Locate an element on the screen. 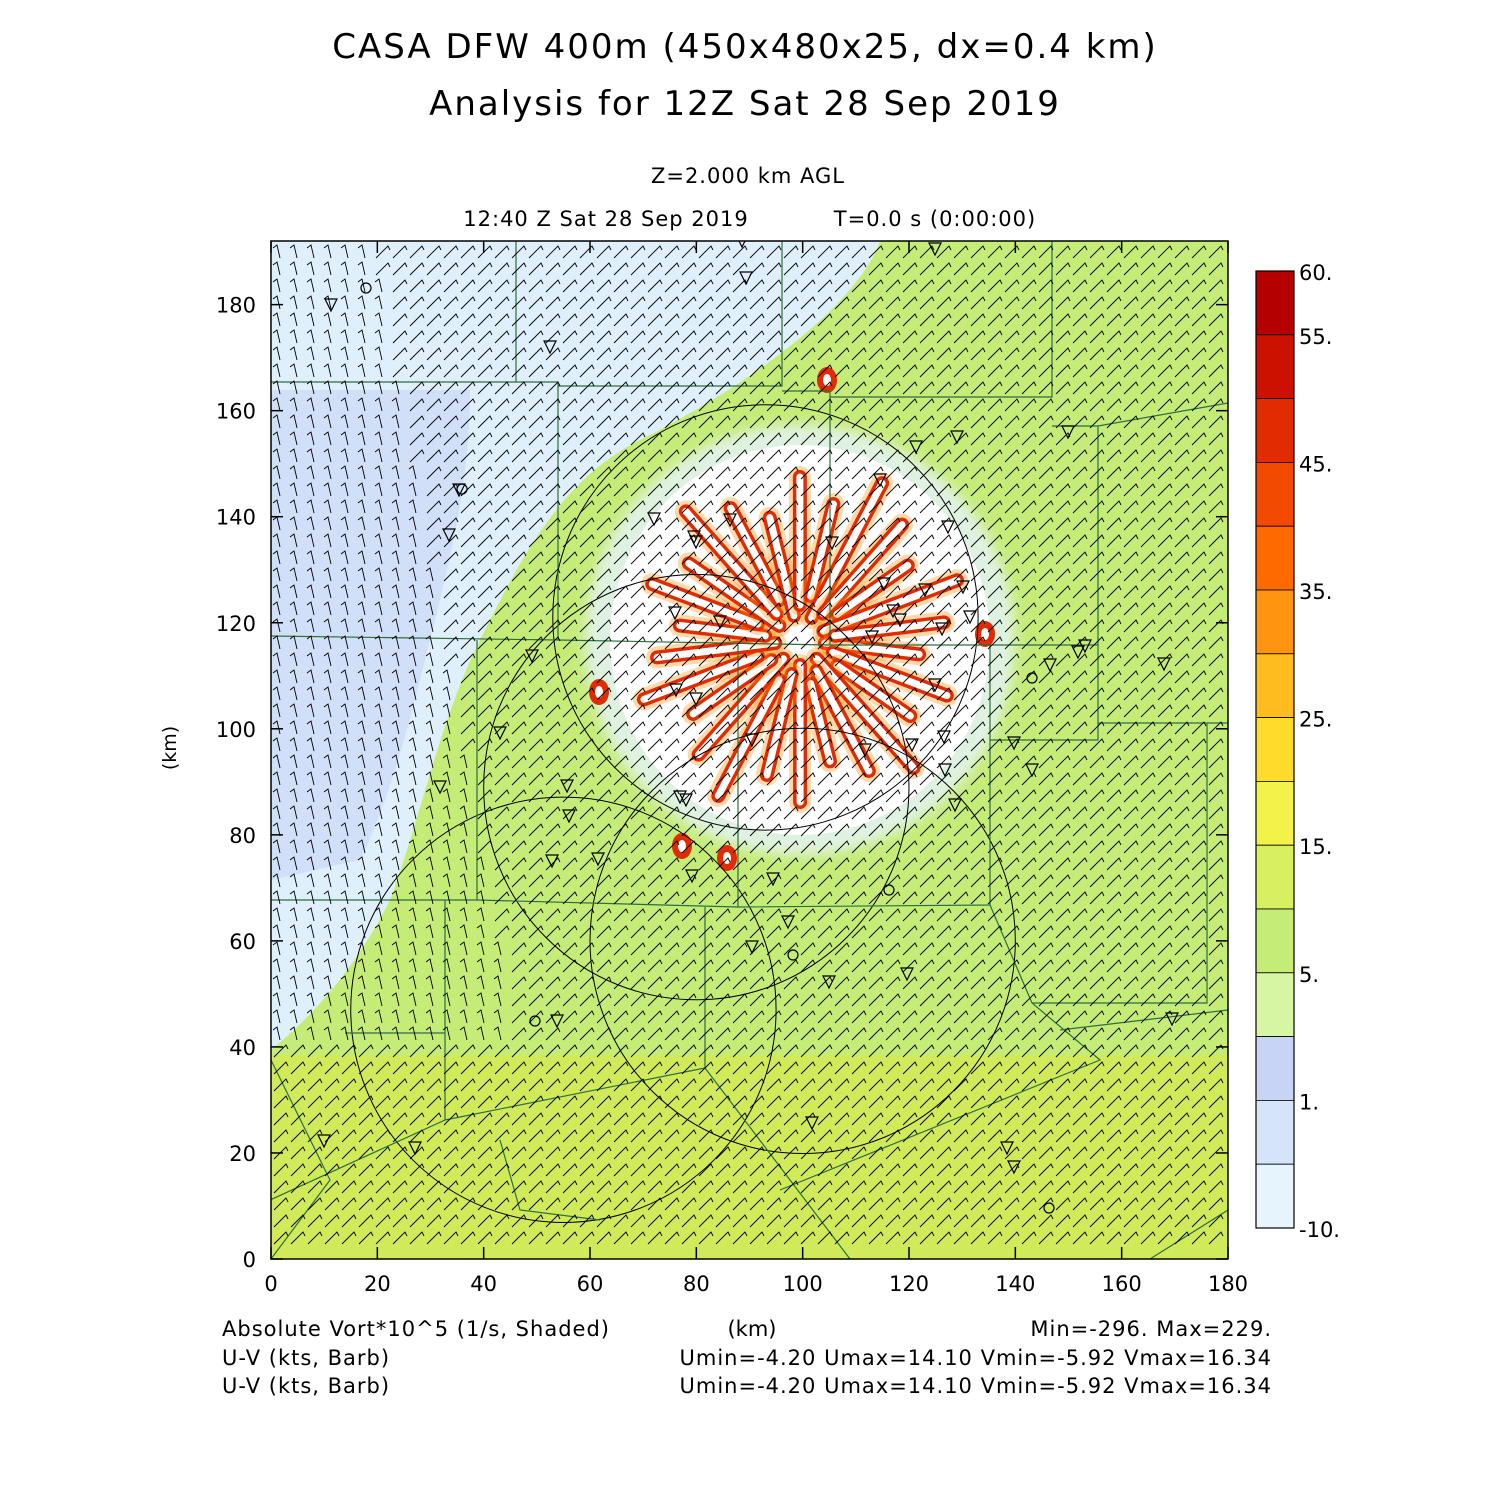  level-label: Z=2.000 km AGL is located at coordinates (748, 176).